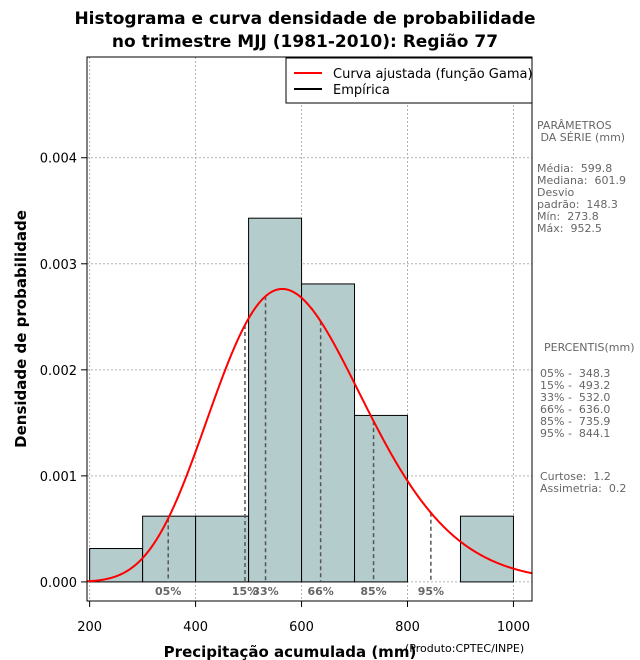 The height and width of the screenshot is (660, 640). I want to click on x-tick-label-1: 400, so click(195, 627).